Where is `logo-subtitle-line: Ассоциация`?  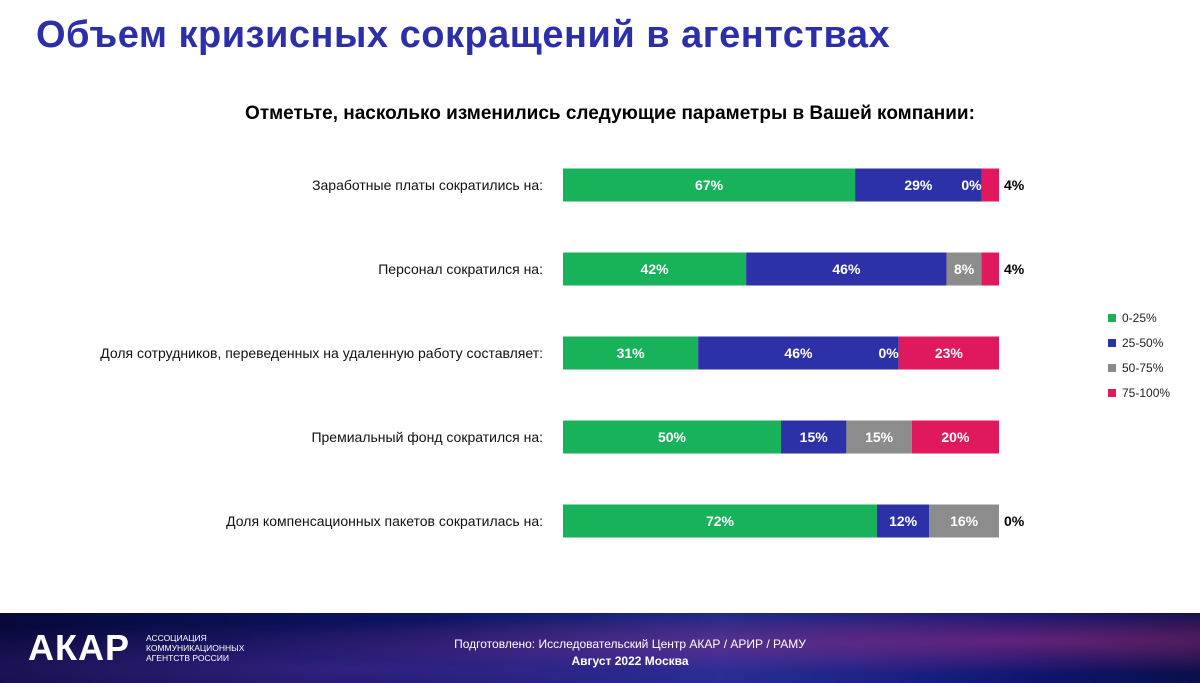
logo-subtitle-line: Ассоциация is located at coordinates (176, 638).